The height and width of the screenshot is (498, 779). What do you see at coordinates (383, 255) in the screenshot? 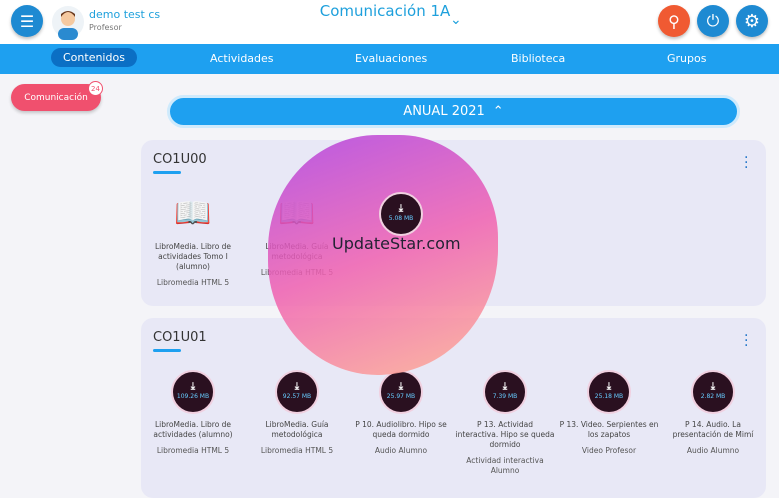
I see `watermark-blob` at bounding box center [383, 255].